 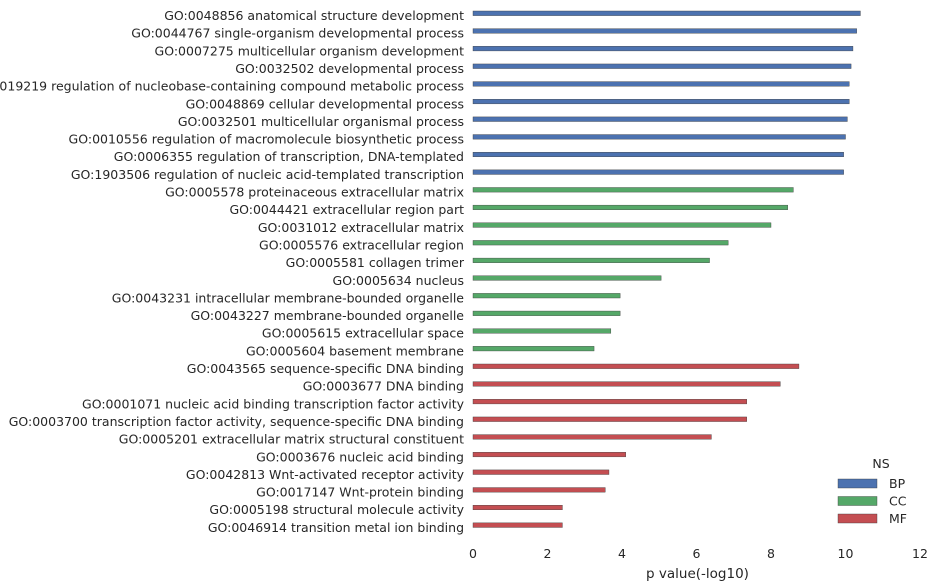 I want to click on x-axis: p value(-log10) 0 2 4 6 8 10 12, so click(x=698, y=564).